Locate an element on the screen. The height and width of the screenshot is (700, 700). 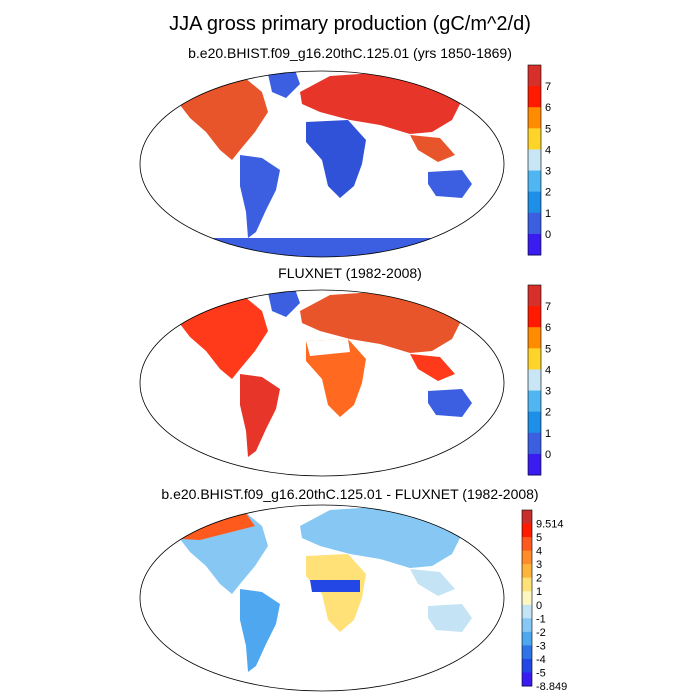
colorbar-panel-2: 7 6 5 4 3 2 1 0 is located at coordinates (539, 380).